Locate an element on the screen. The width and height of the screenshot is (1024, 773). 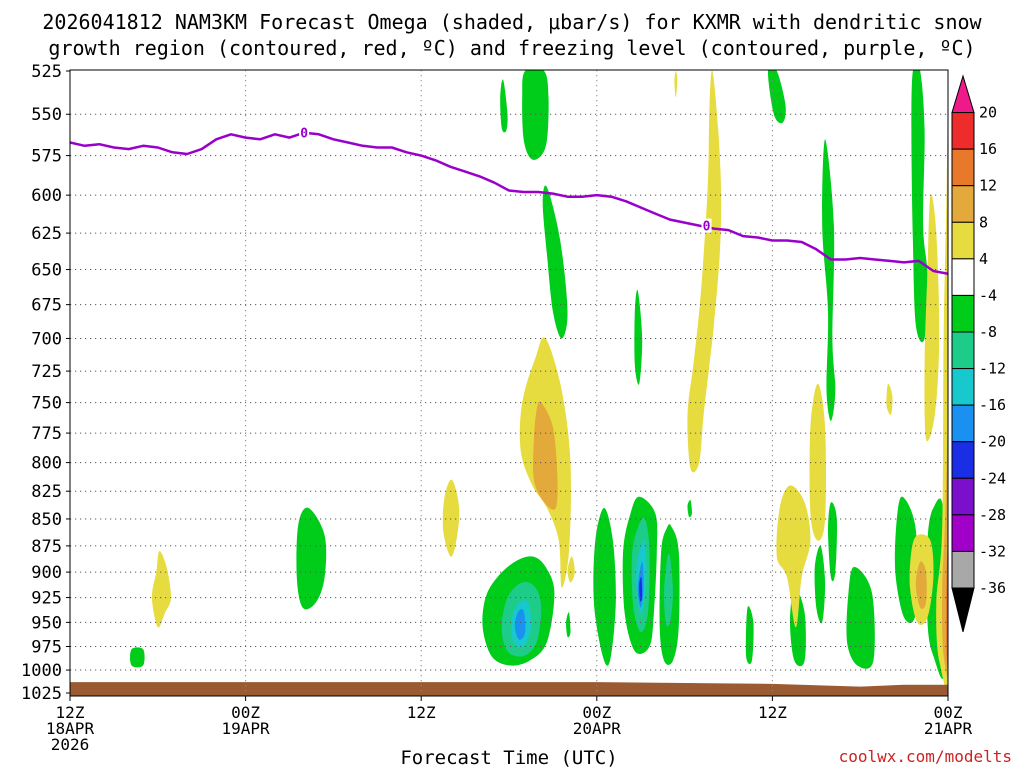
y-tick-label-950: 950 is located at coordinates (46, 623).